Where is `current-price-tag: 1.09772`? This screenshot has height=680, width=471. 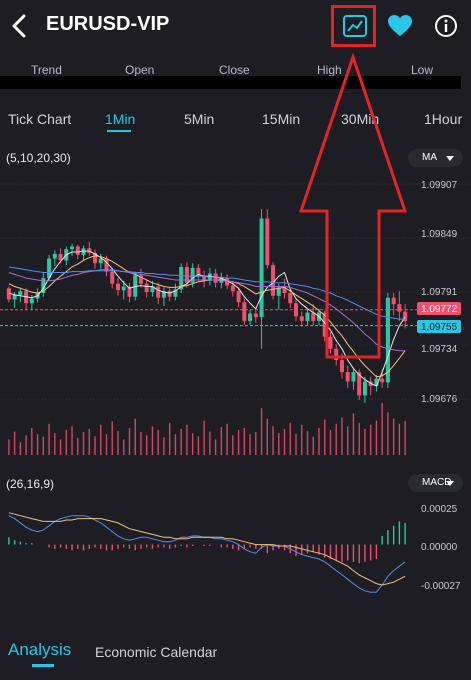
current-price-tag: 1.09772 is located at coordinates (439, 308).